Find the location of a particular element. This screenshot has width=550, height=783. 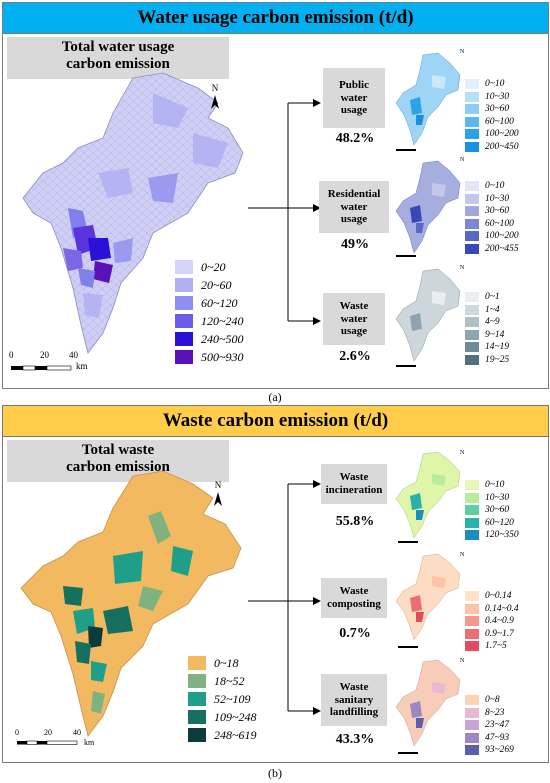

legend-label: 200~450 is located at coordinates (502, 146).